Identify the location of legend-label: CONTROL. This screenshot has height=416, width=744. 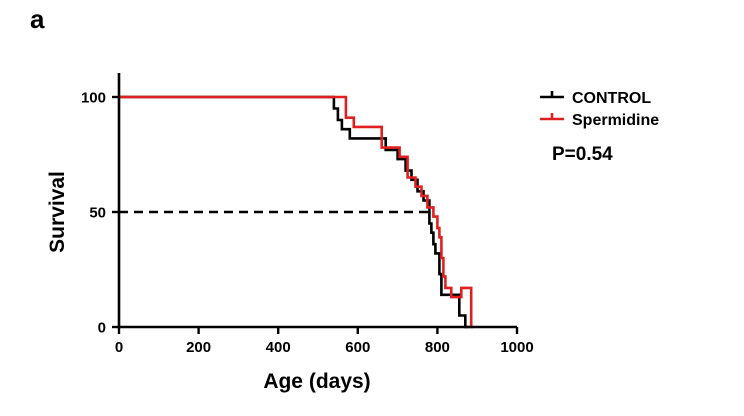
(611, 98).